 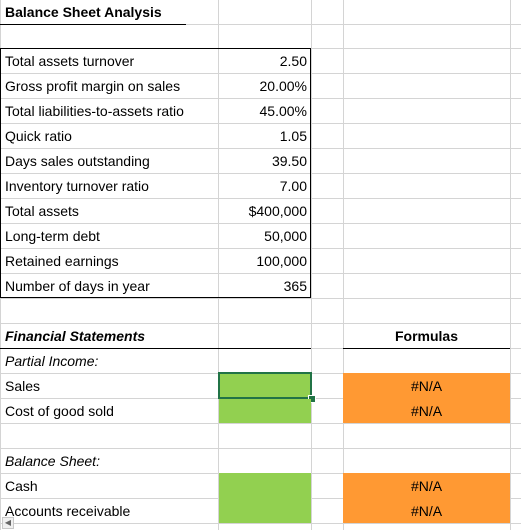 What do you see at coordinates (265, 485) in the screenshot?
I see `cash-input-cell` at bounding box center [265, 485].